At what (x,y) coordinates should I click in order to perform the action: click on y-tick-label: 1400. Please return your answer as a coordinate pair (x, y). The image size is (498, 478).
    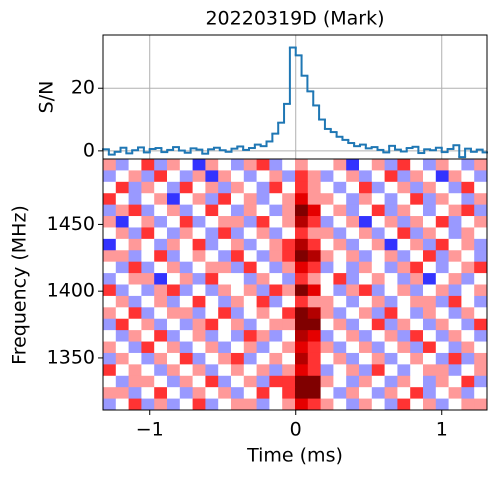
    Looking at the image, I should click on (71, 291).